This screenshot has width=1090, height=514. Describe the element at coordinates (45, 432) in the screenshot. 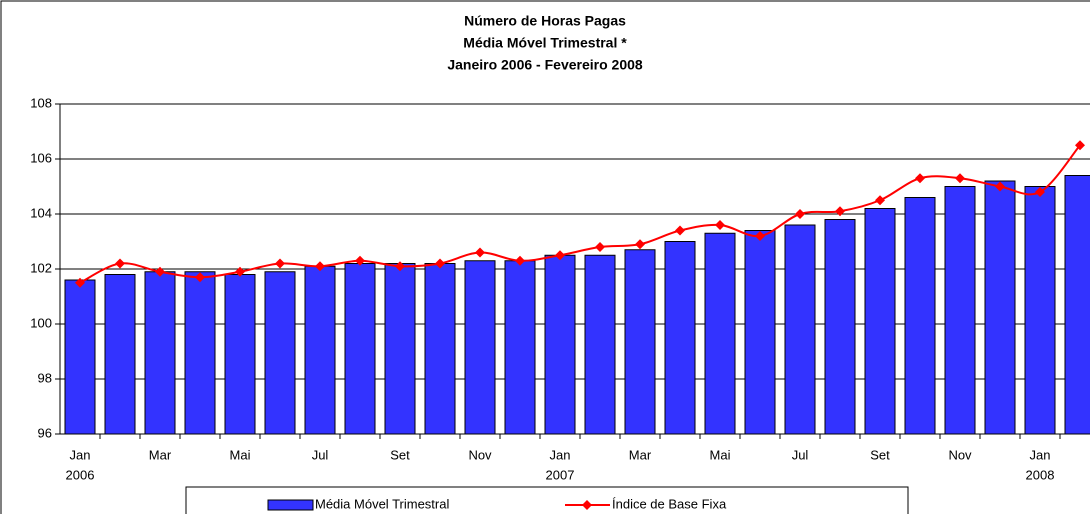

I see `y-tick-label: 96` at that location.